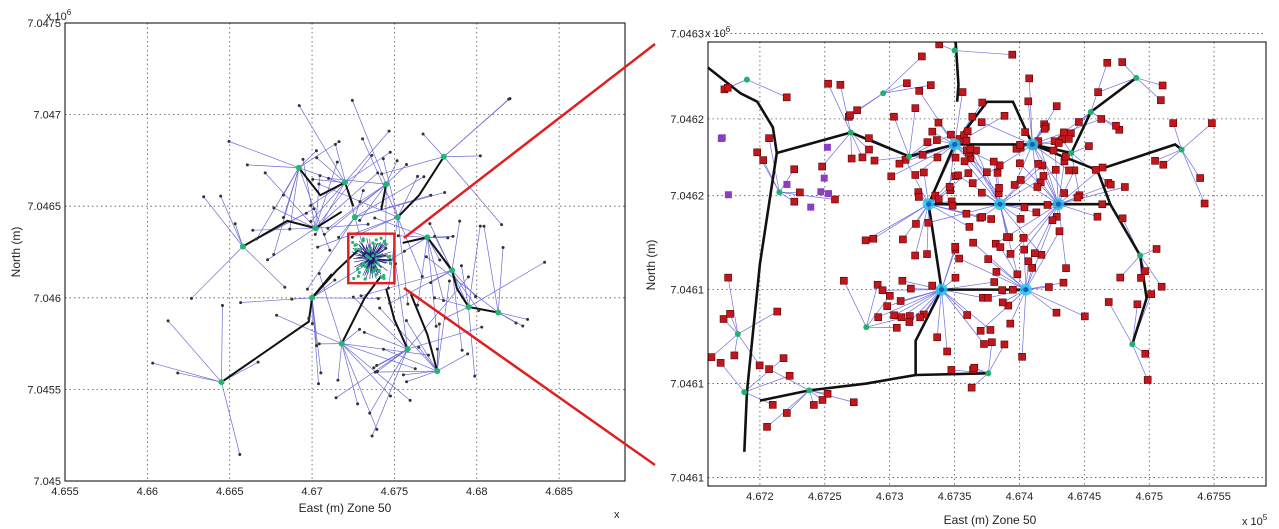 Image resolution: width=1279 pixels, height=529 pixels. I want to click on x-tick-label: 4.674, so click(1020, 497).